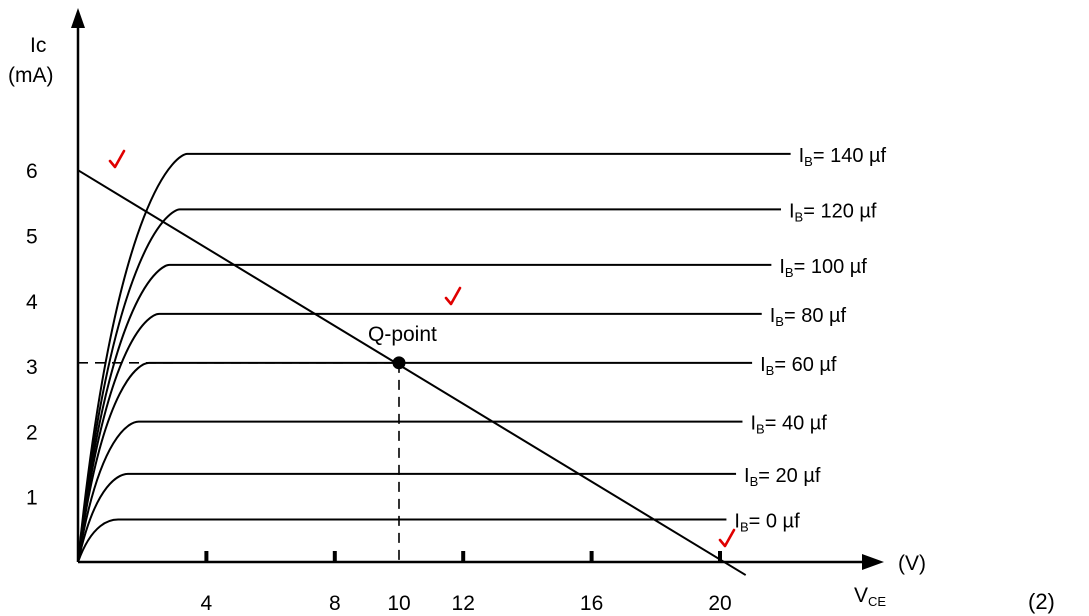  Describe the element at coordinates (38, 45) in the screenshot. I see `y-axis-label: Ic` at that location.